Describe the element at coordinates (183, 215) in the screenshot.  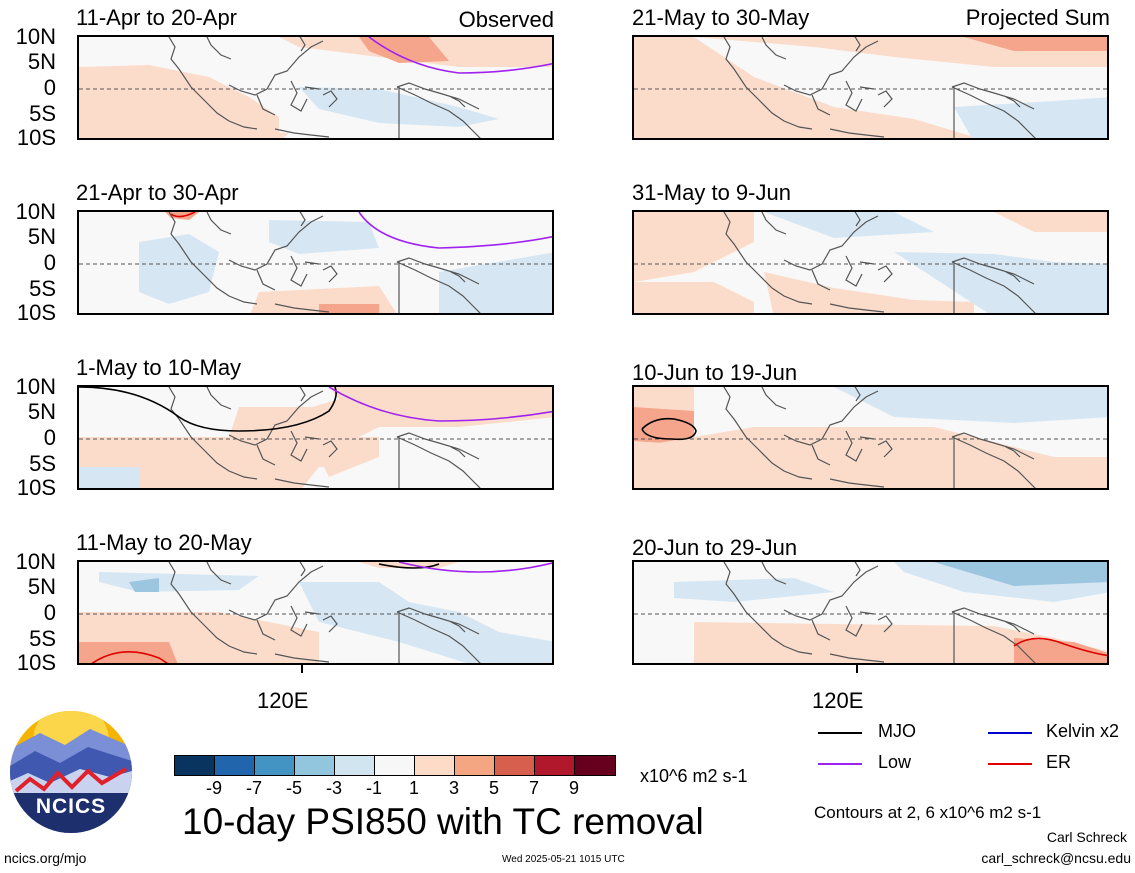
I see `er-contour` at that location.